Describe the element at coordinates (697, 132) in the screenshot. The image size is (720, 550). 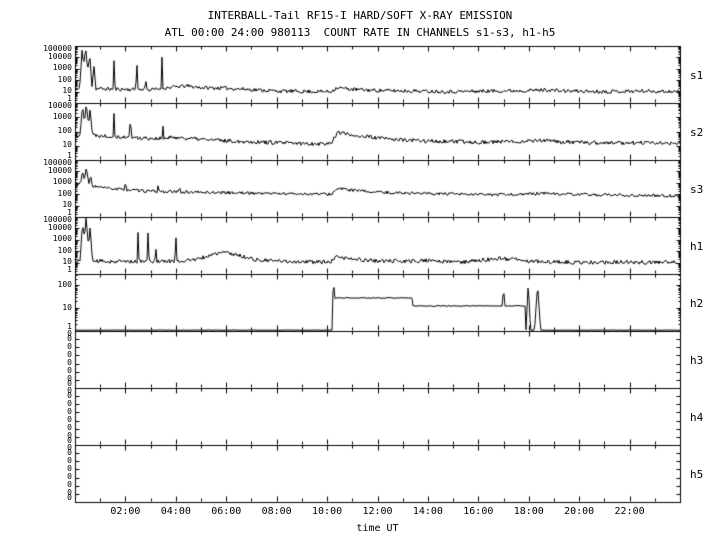
I see `panel-label-s2: s2` at that location.